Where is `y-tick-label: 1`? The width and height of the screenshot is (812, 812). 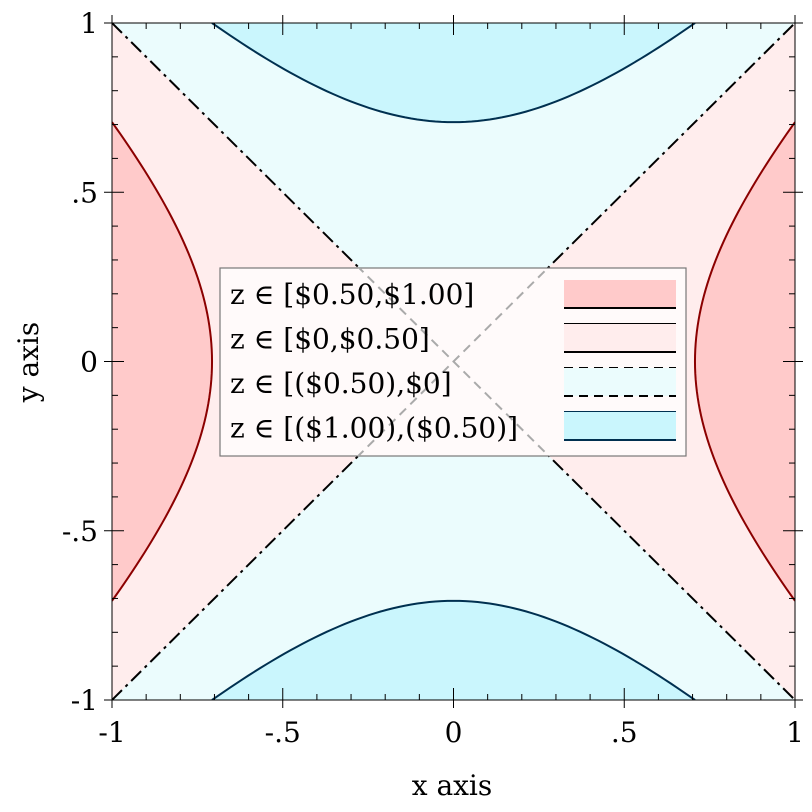 y-tick-label: 1 is located at coordinates (89, 23).